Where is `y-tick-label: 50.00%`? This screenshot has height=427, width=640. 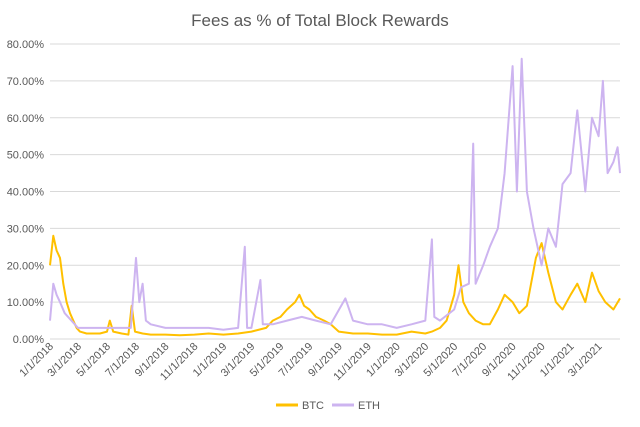 y-tick-label: 50.00% is located at coordinates (26, 156).